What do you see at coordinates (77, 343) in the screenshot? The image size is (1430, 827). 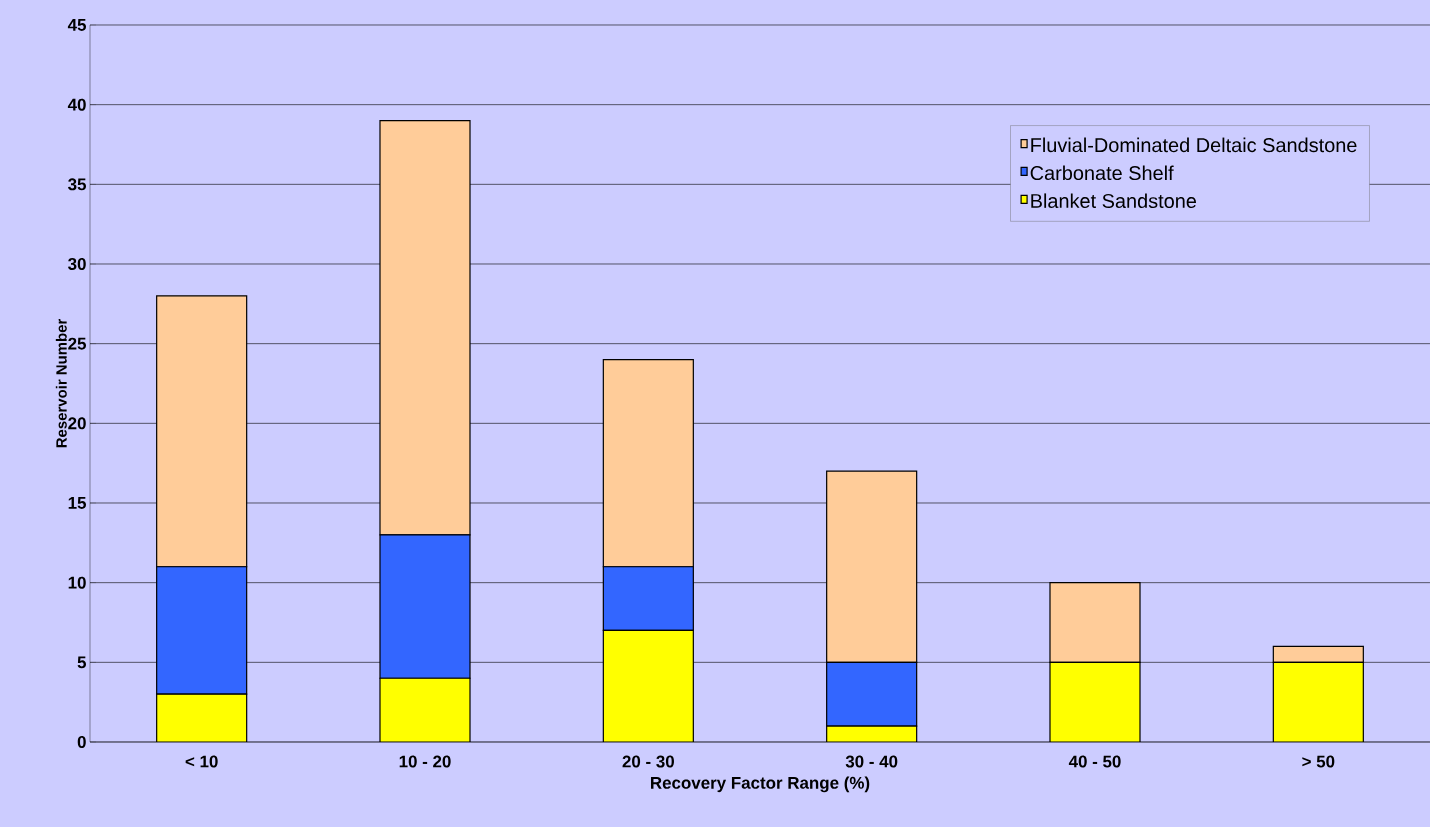 I see `y-tick-label: 25` at bounding box center [77, 343].